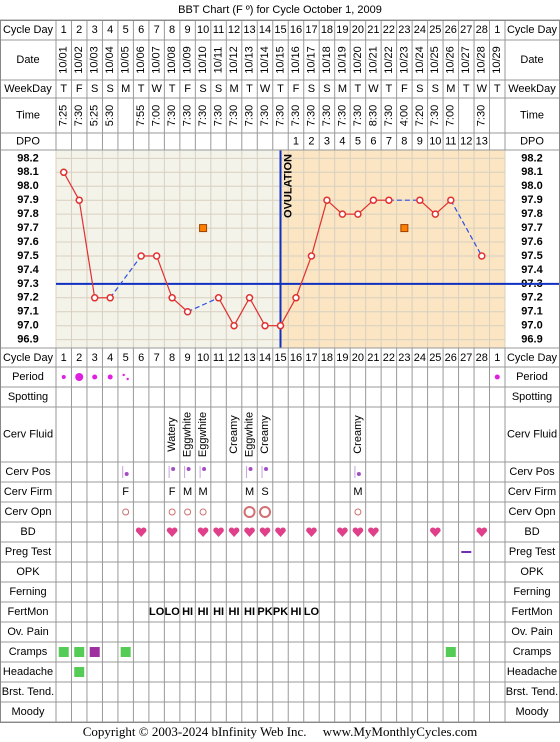 This screenshot has width=560, height=742. I want to click on cycle_days-cell: 6, so click(141, 358).